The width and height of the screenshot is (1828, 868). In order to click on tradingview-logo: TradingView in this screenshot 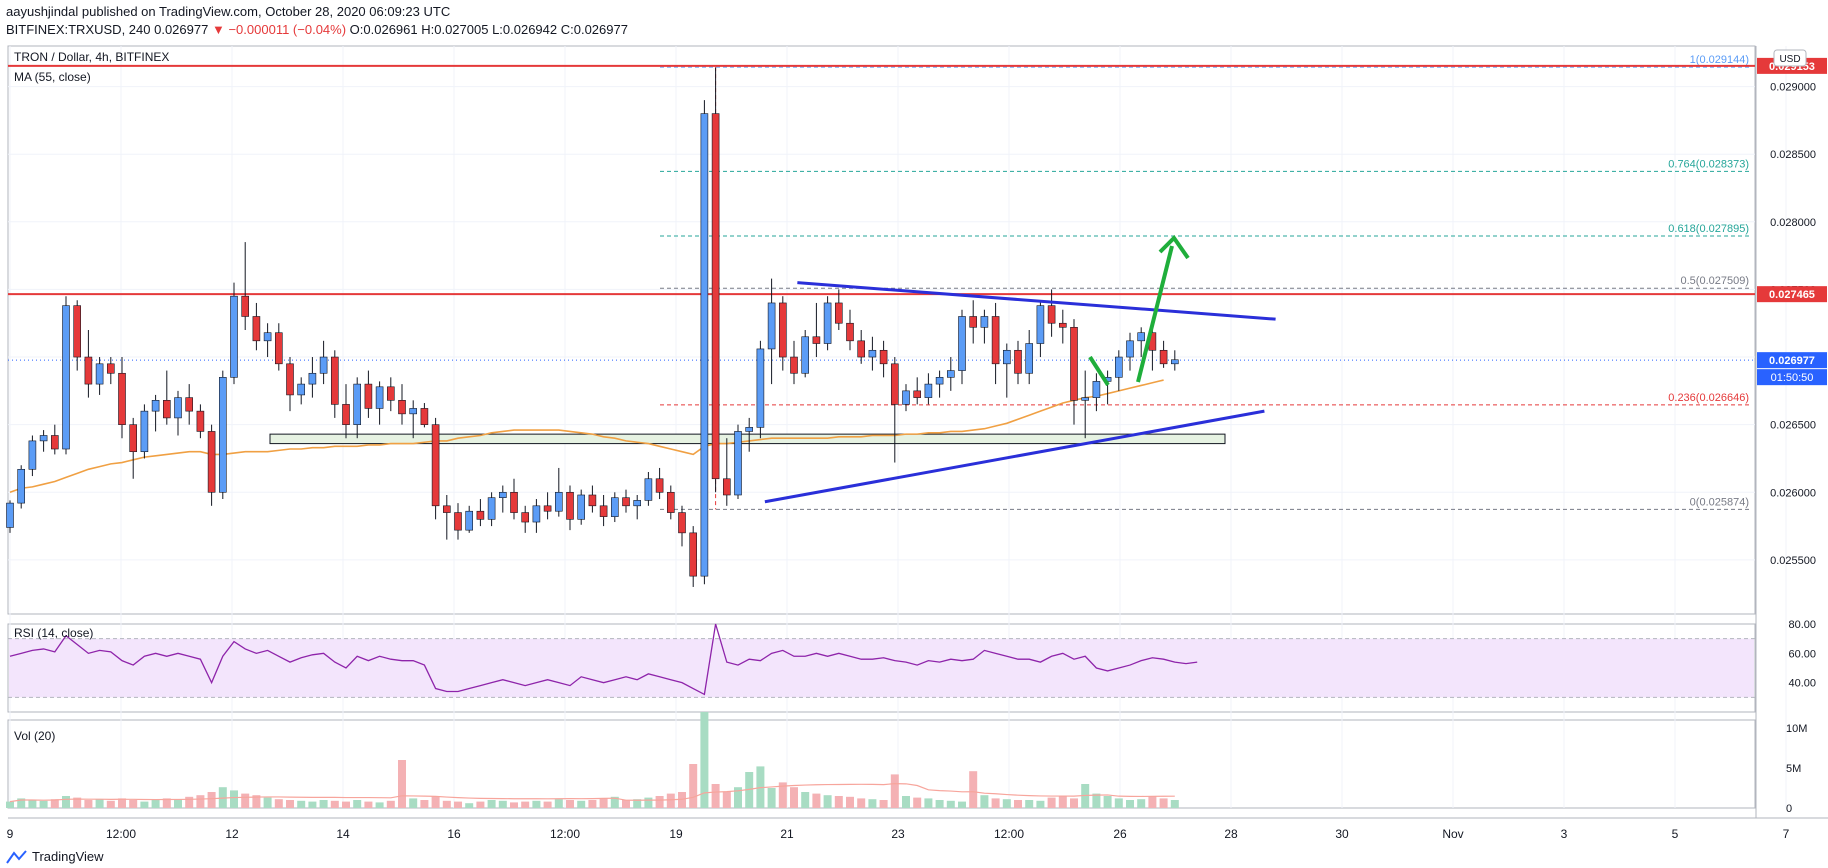, I will do `click(55, 856)`.